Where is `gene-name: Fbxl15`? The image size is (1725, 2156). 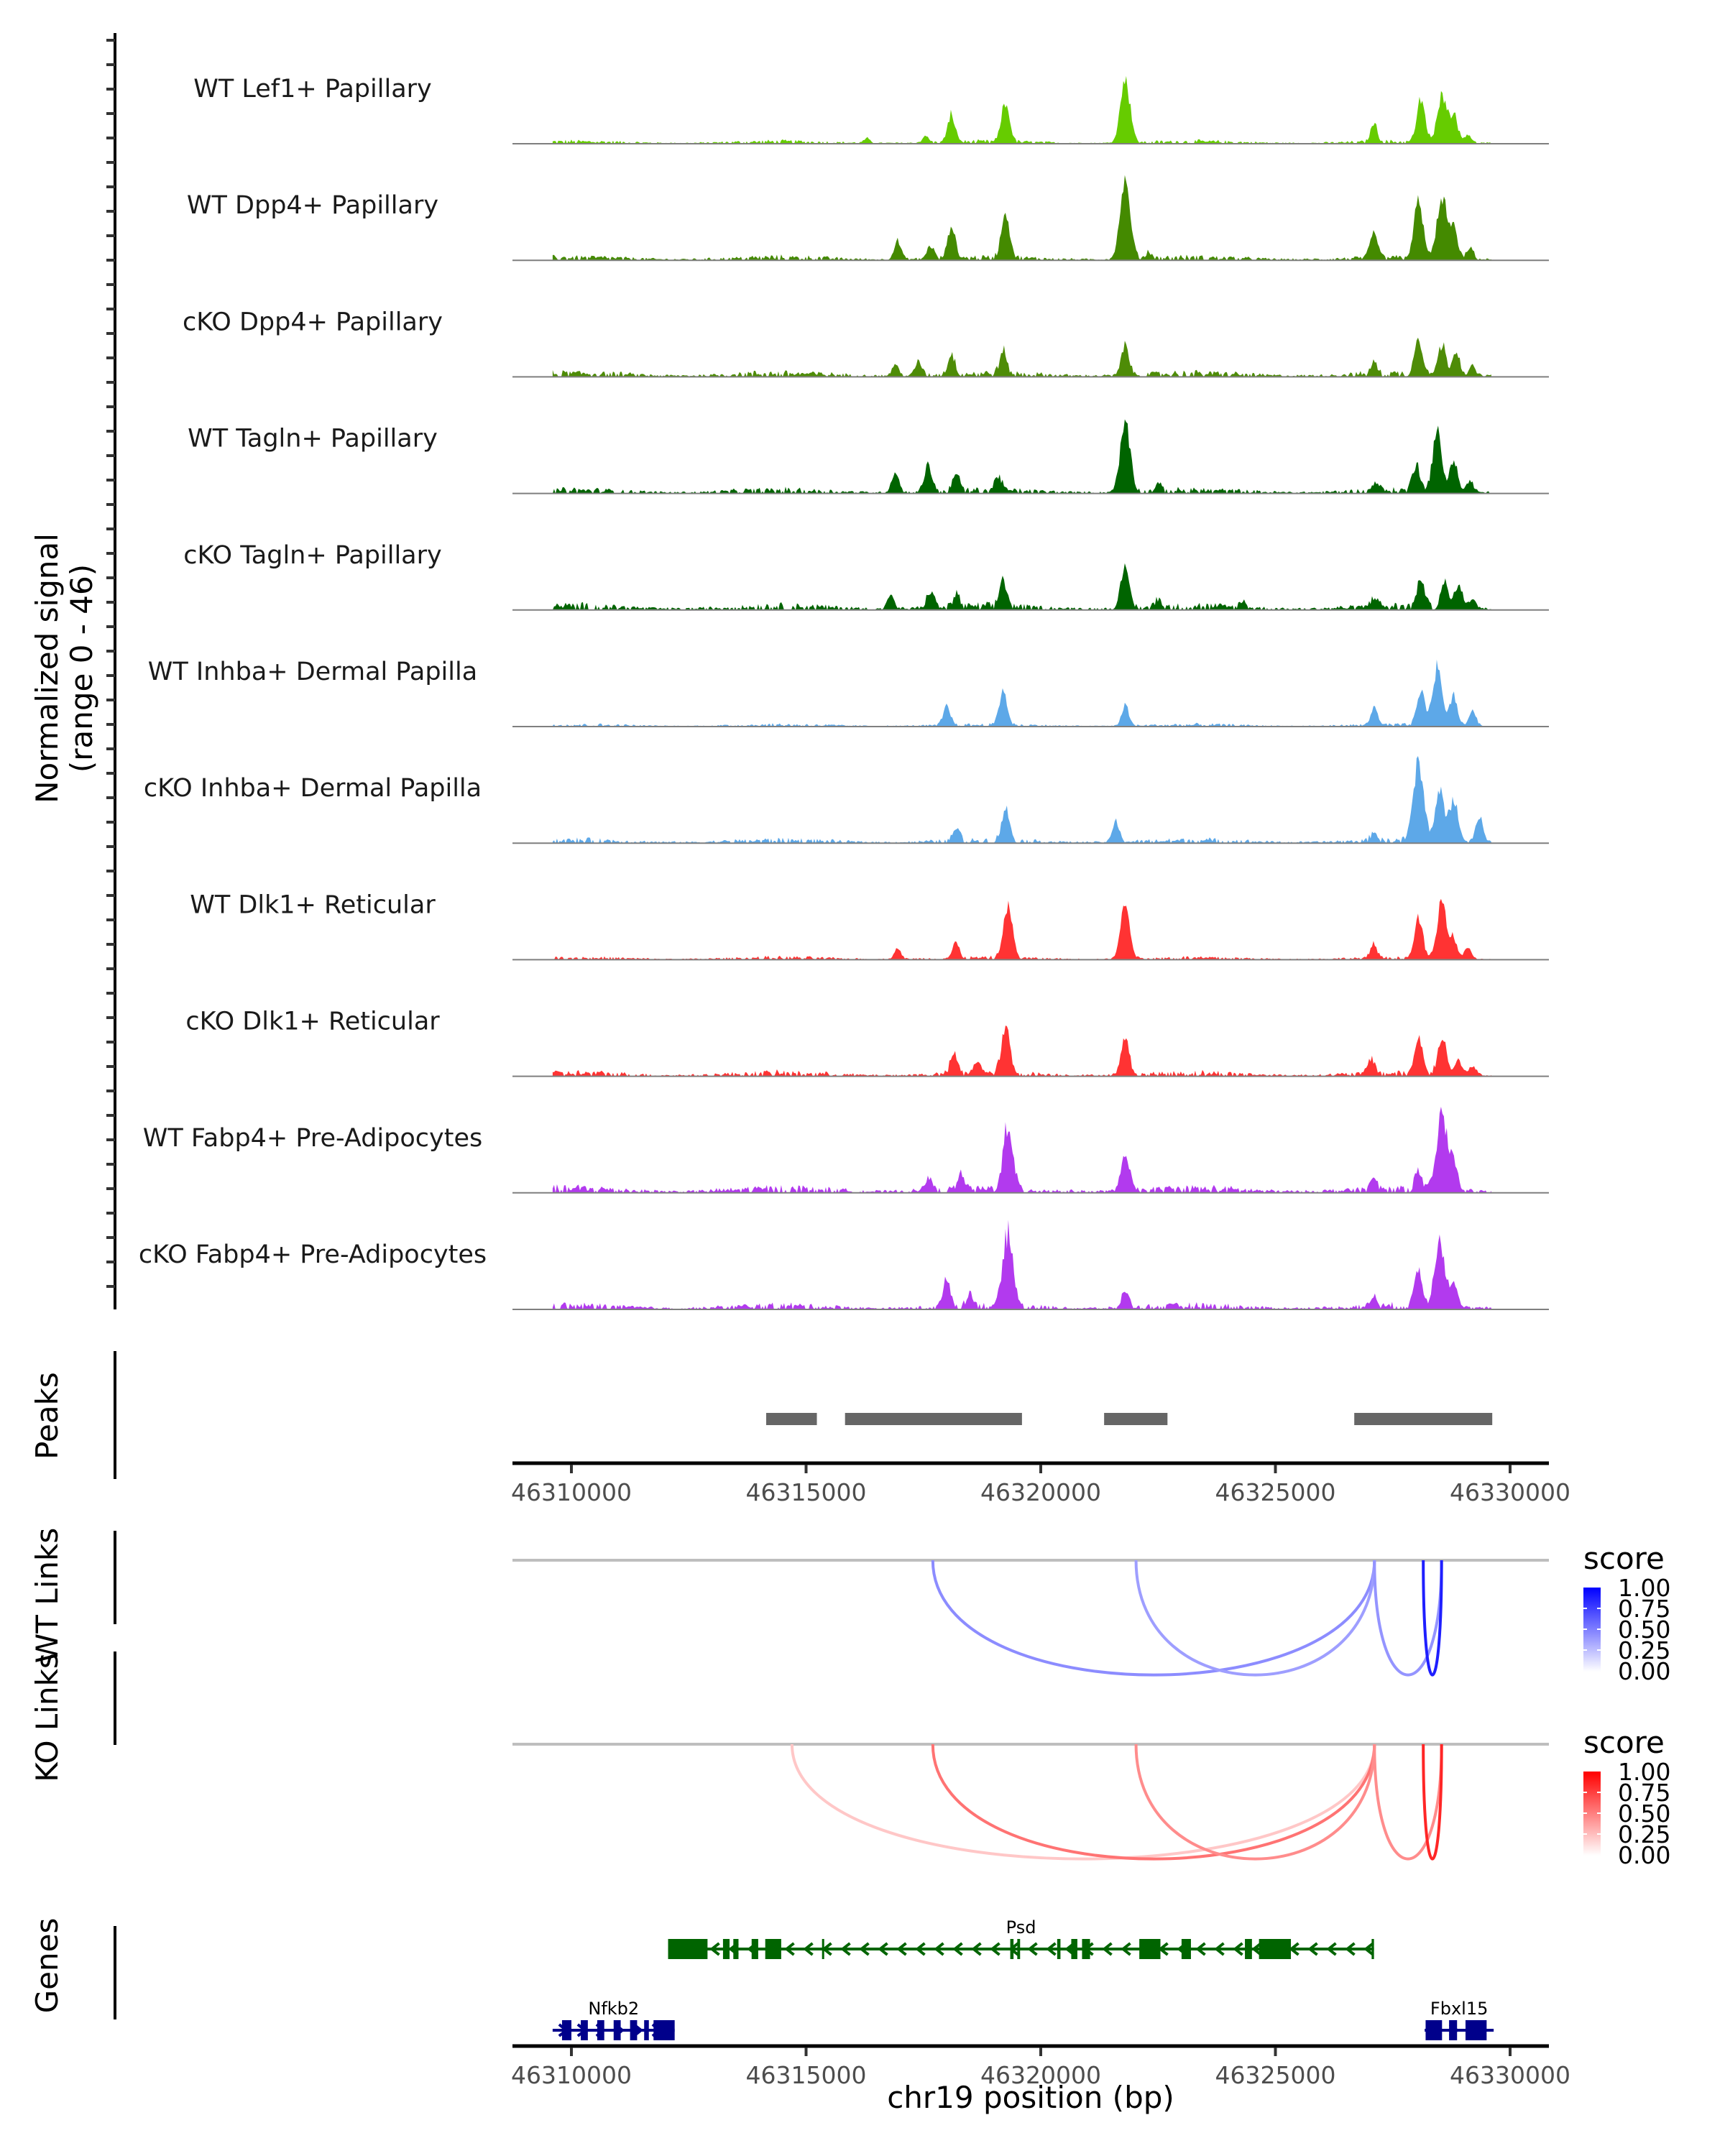
gene-name: Fbxl15 is located at coordinates (1459, 2009).